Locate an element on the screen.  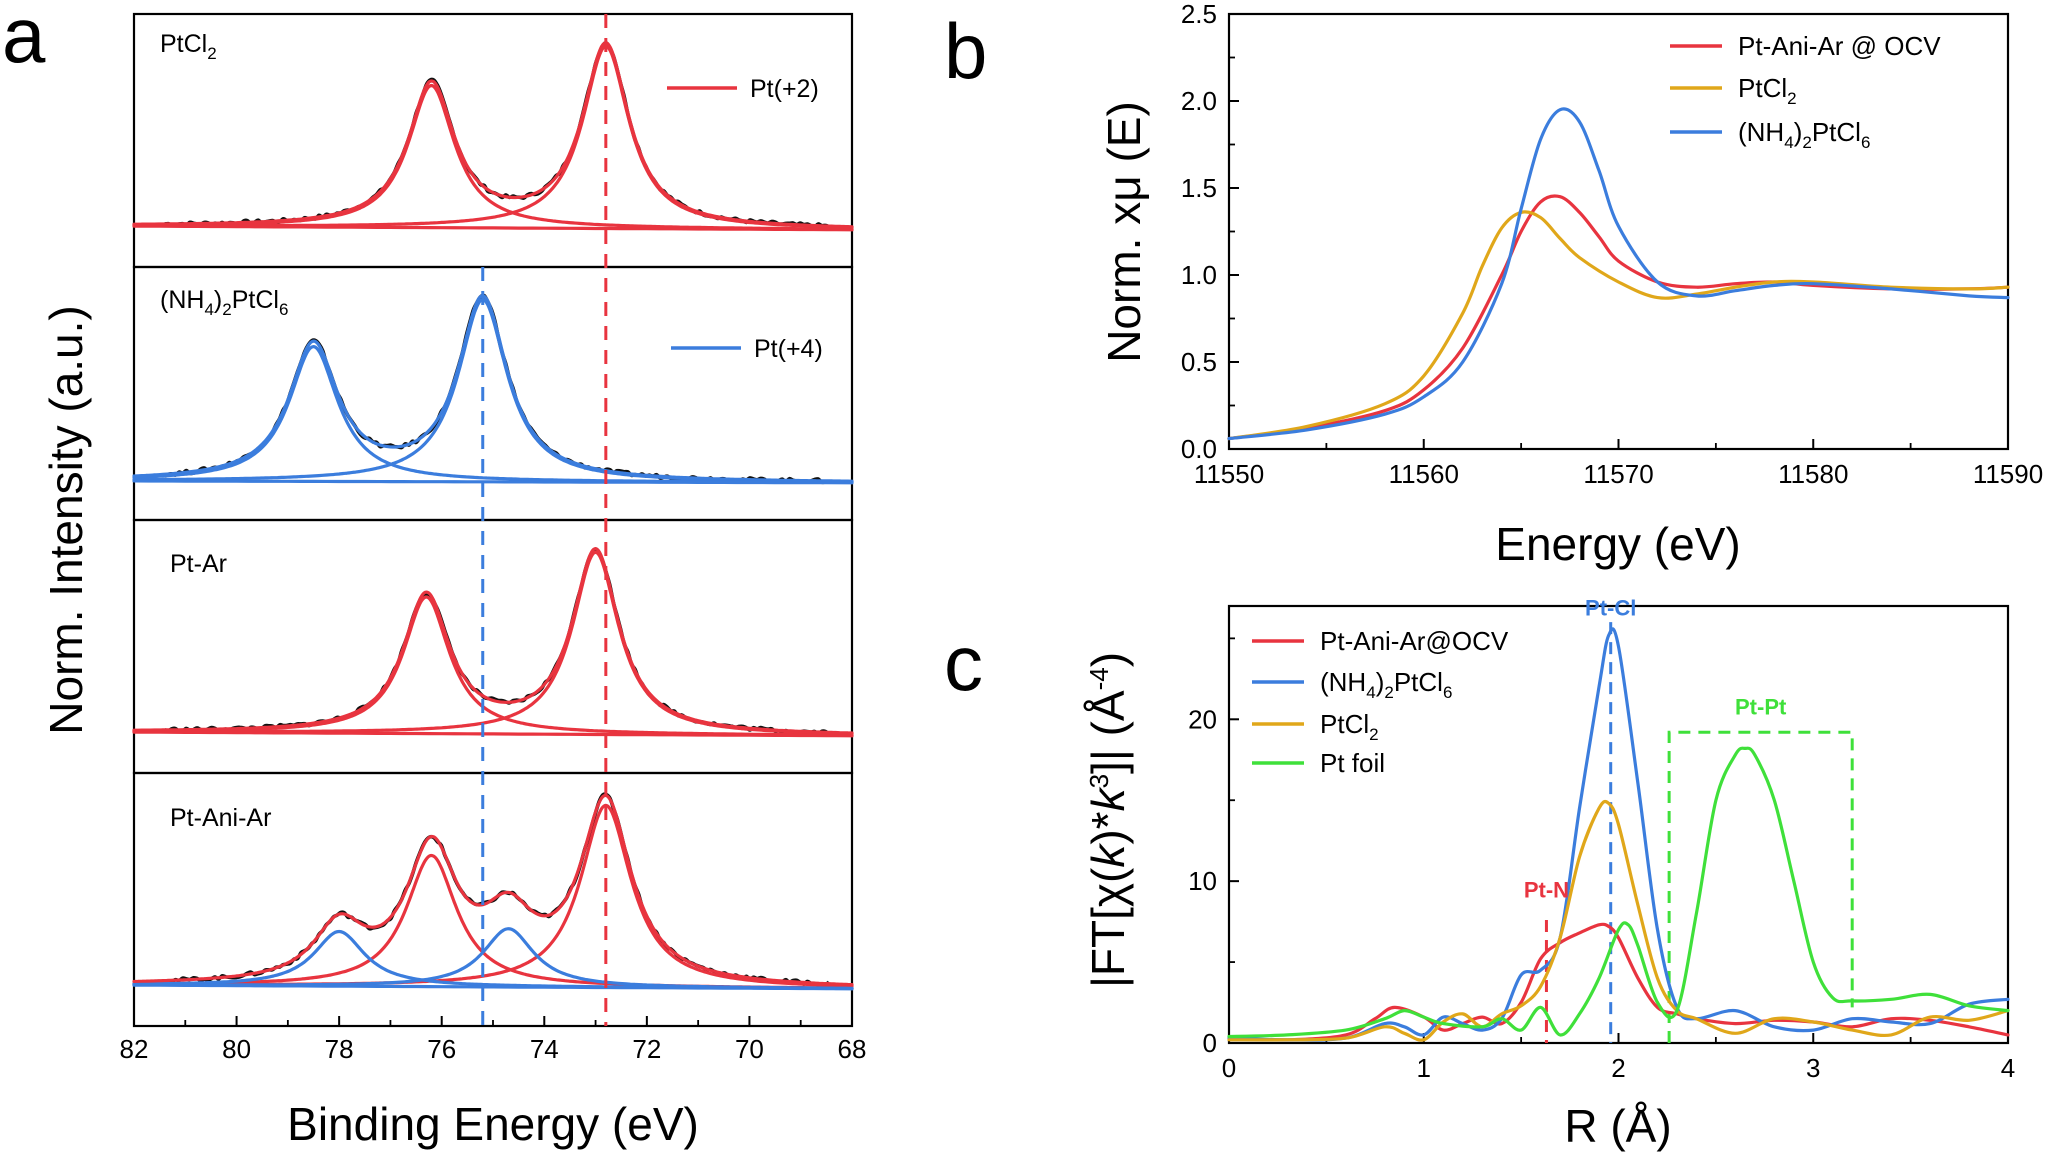
pt-pt-label: Pt-Pt is located at coordinates (1761, 706).